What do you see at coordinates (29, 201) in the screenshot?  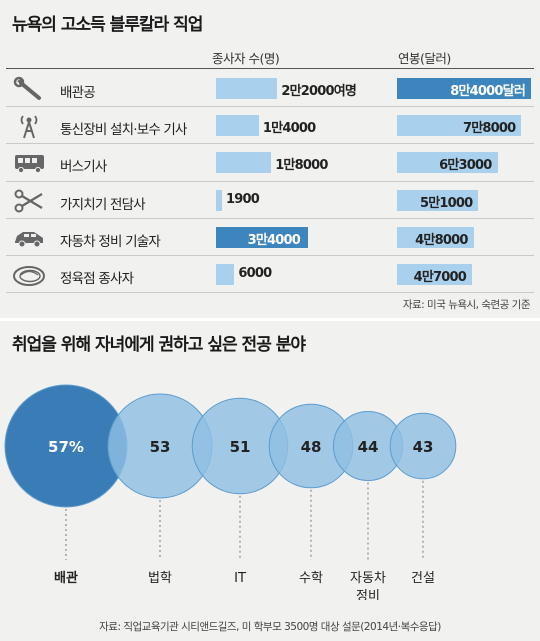 I see `scissors-icon` at bounding box center [29, 201].